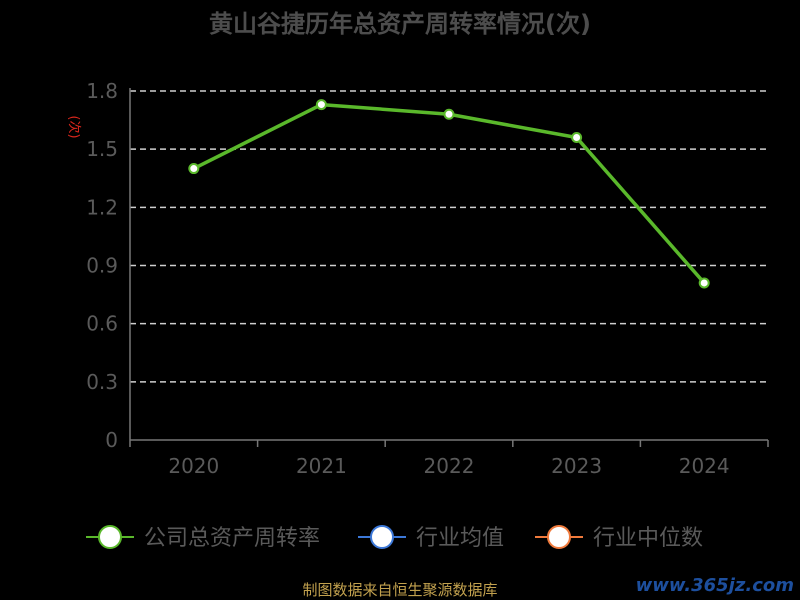 Image resolution: width=800 pixels, height=600 pixels. I want to click on y-tick-label: 0, so click(111, 440).